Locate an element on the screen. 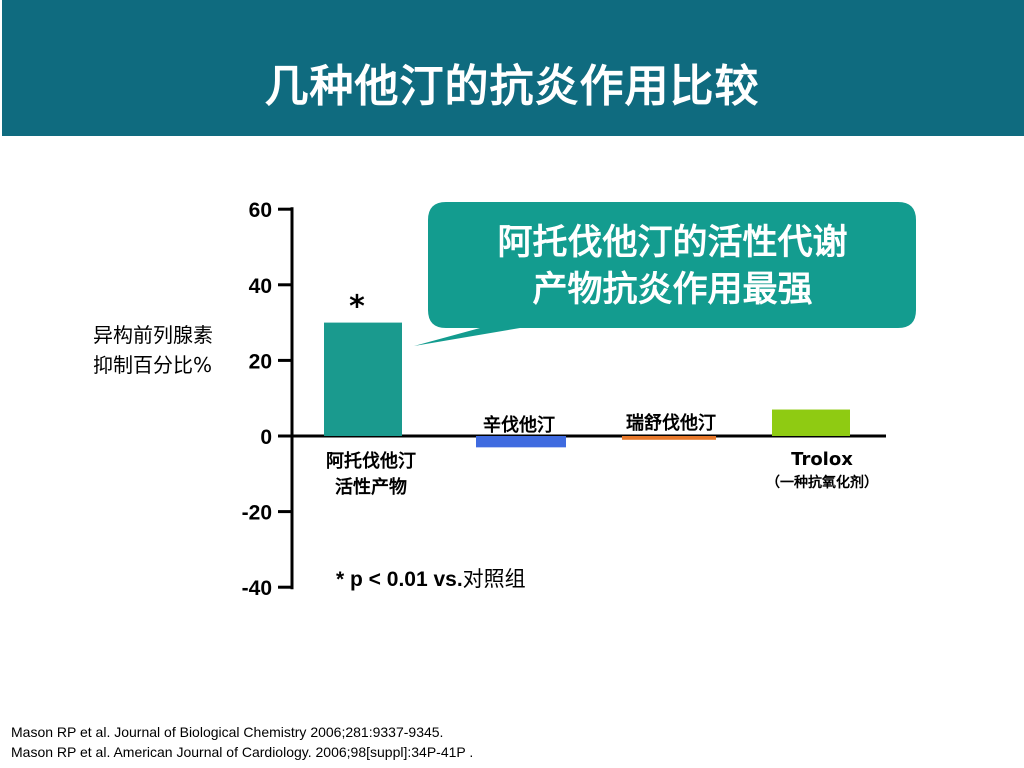 The image size is (1024, 768). callout-bubble is located at coordinates (665, 274).